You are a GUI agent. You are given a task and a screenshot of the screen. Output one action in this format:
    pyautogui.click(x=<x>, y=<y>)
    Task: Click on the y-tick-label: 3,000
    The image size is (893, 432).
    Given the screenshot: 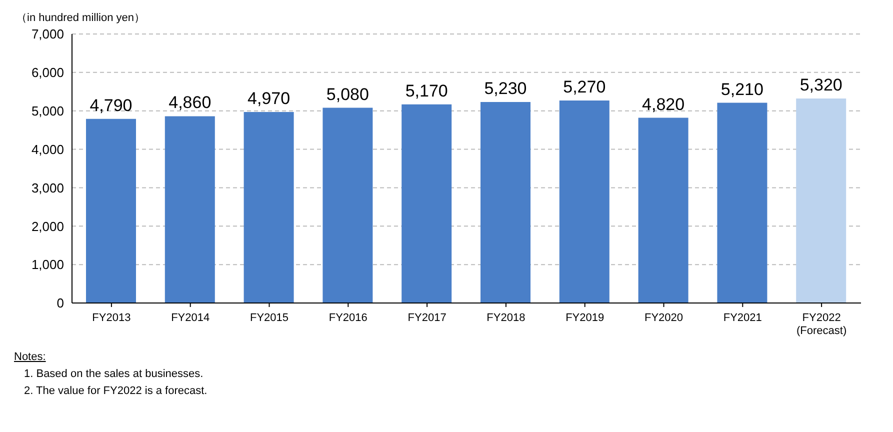 What is the action you would take?
    pyautogui.click(x=47, y=188)
    